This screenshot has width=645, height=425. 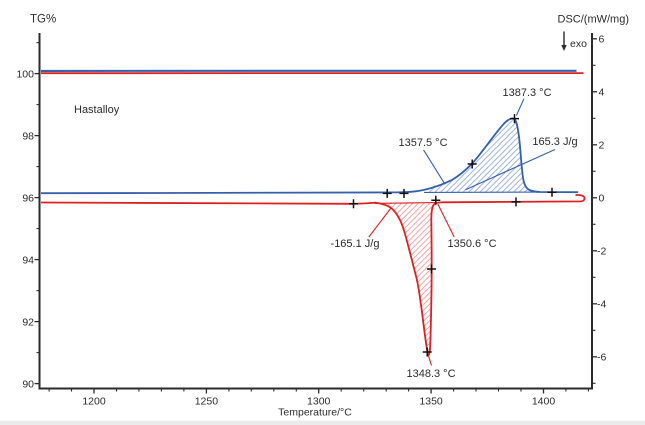 What do you see at coordinates (601, 252) in the screenshot?
I see `svg-text: -2` at bounding box center [601, 252].